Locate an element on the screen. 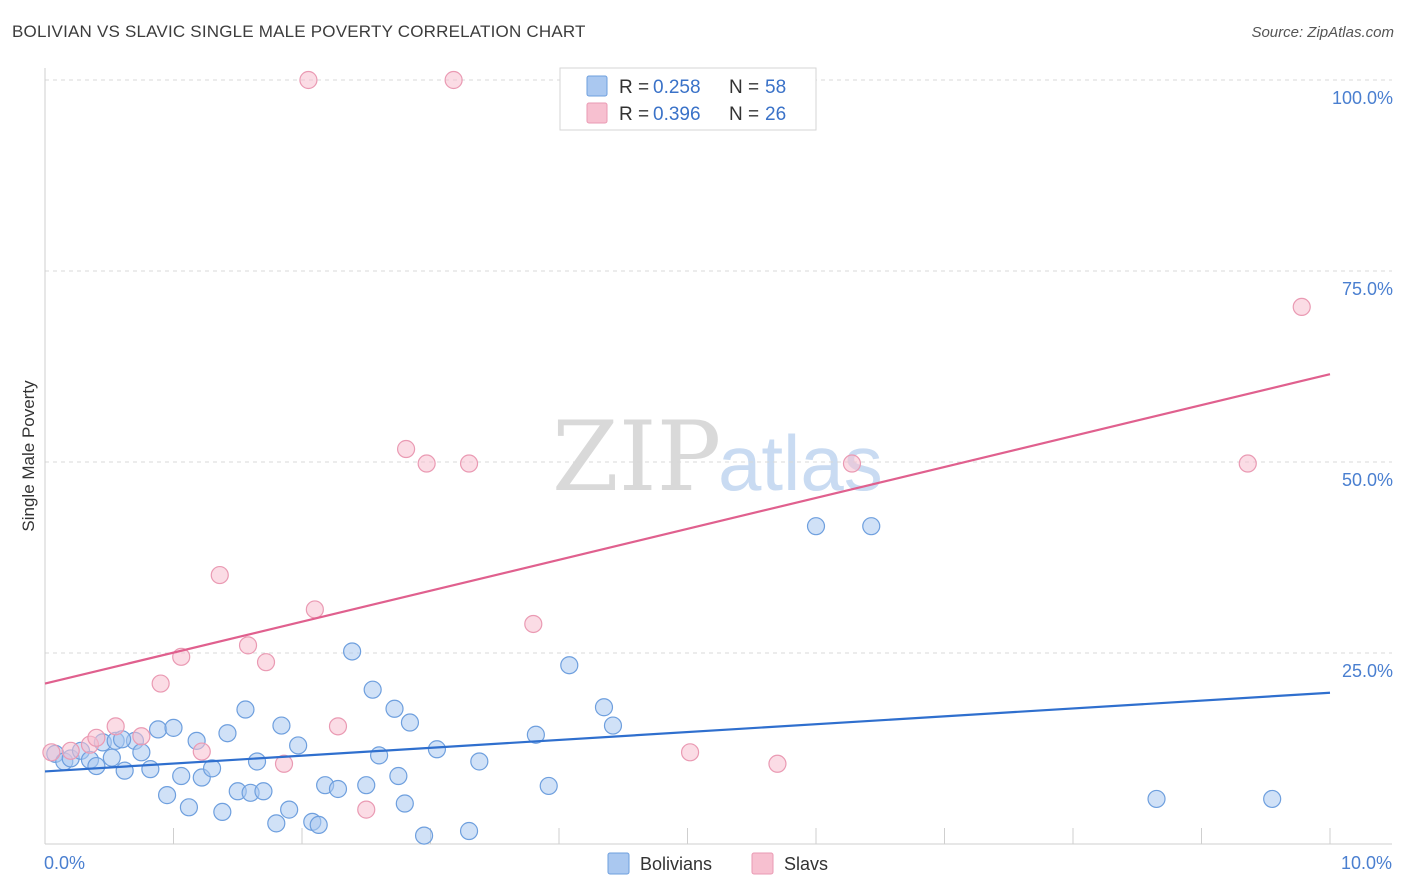  y-tick-label: 75.0% is located at coordinates (1367, 289).